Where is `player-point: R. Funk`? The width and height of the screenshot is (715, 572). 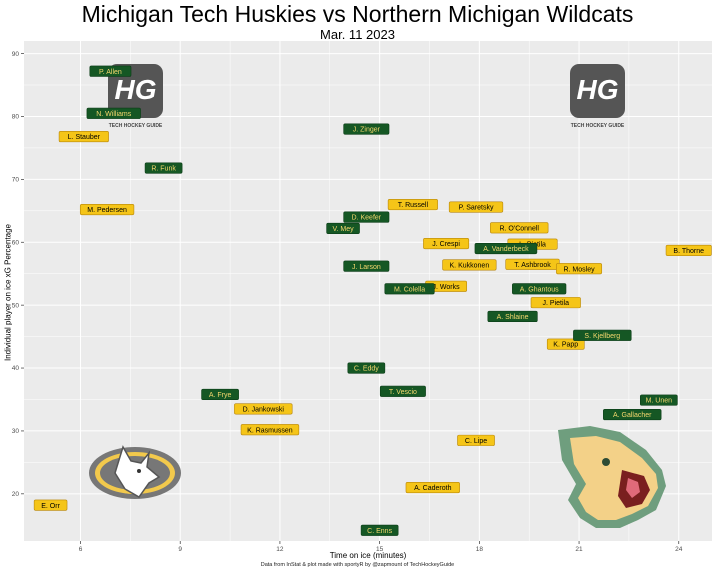
player-point: R. Funk is located at coordinates (163, 168).